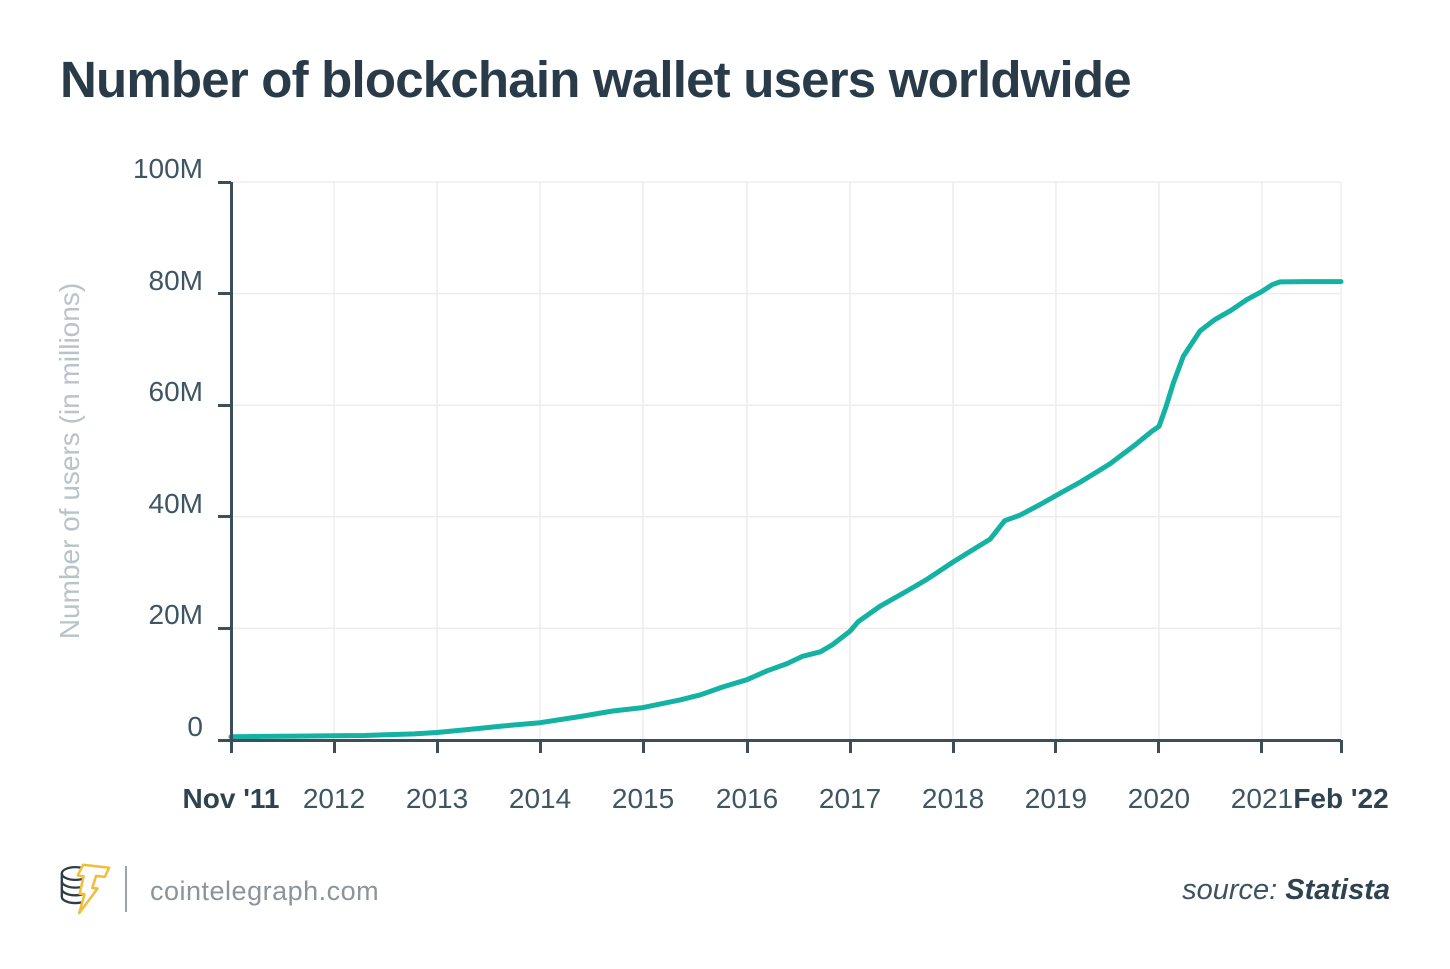  Describe the element at coordinates (1341, 798) in the screenshot. I see `x-tick-label: Feb '22` at that location.